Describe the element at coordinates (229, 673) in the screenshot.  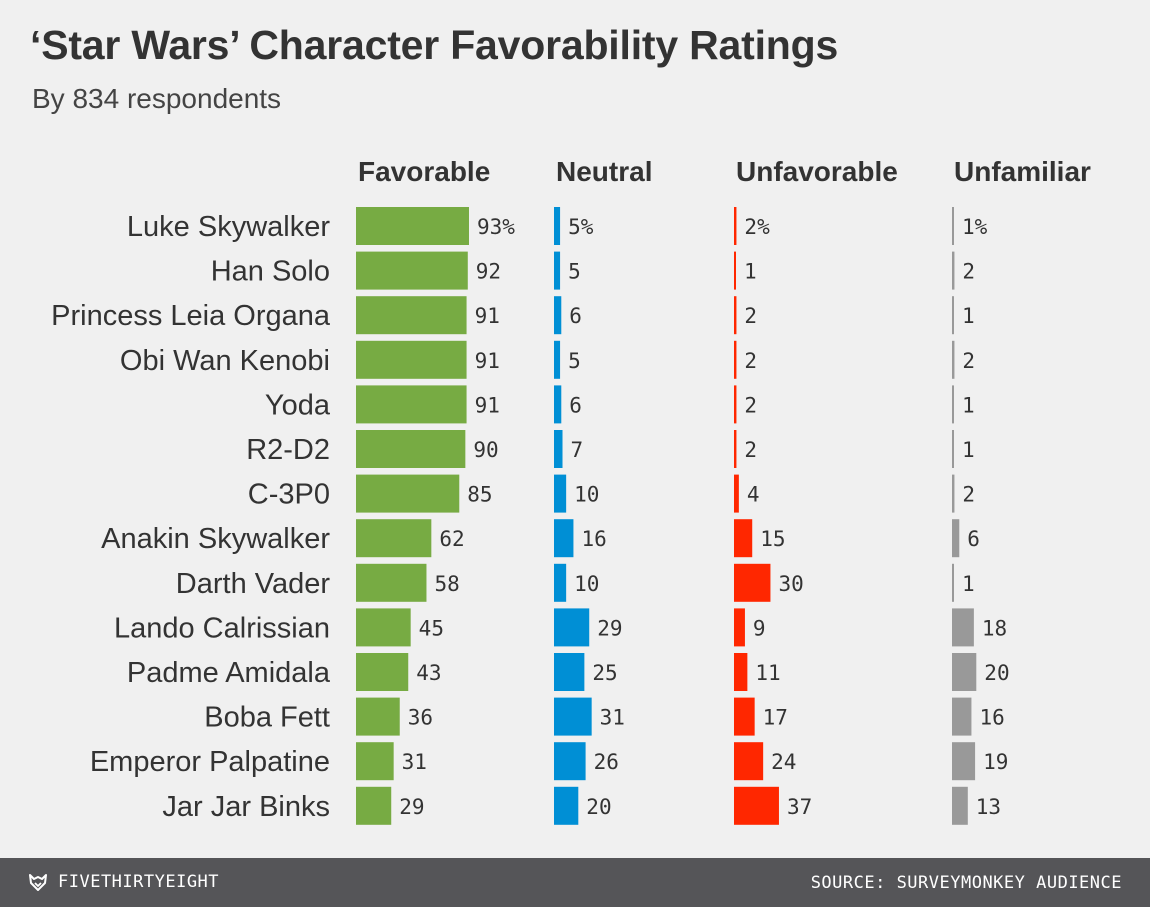
I see `category-label: Padme Amidala` at that location.